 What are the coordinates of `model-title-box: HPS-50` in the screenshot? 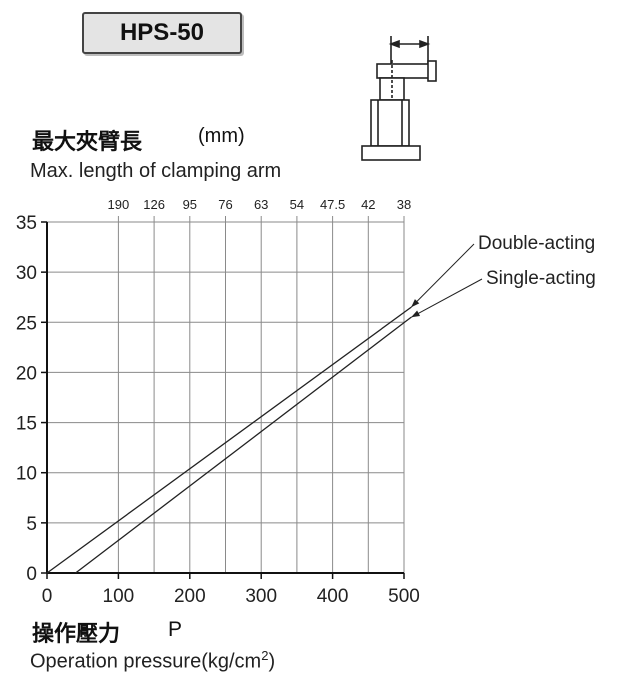 It's located at (162, 33).